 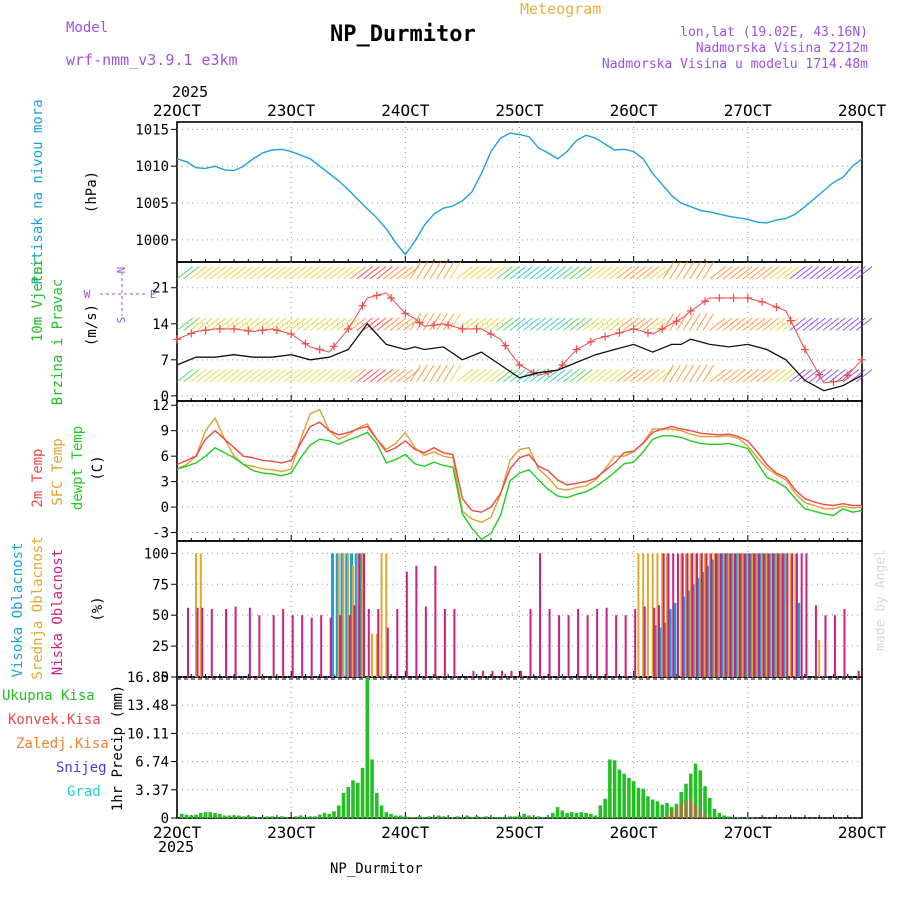 What do you see at coordinates (152, 167) in the screenshot?
I see `pressure-ytick-label: 1010` at bounding box center [152, 167].